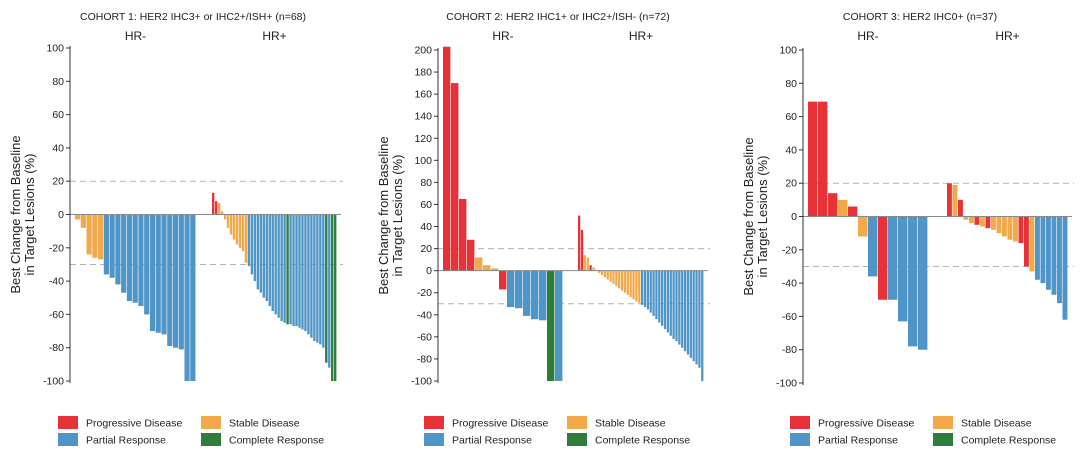 The height and width of the screenshot is (470, 1080). I want to click on legend-stable-swatch, so click(577, 422).